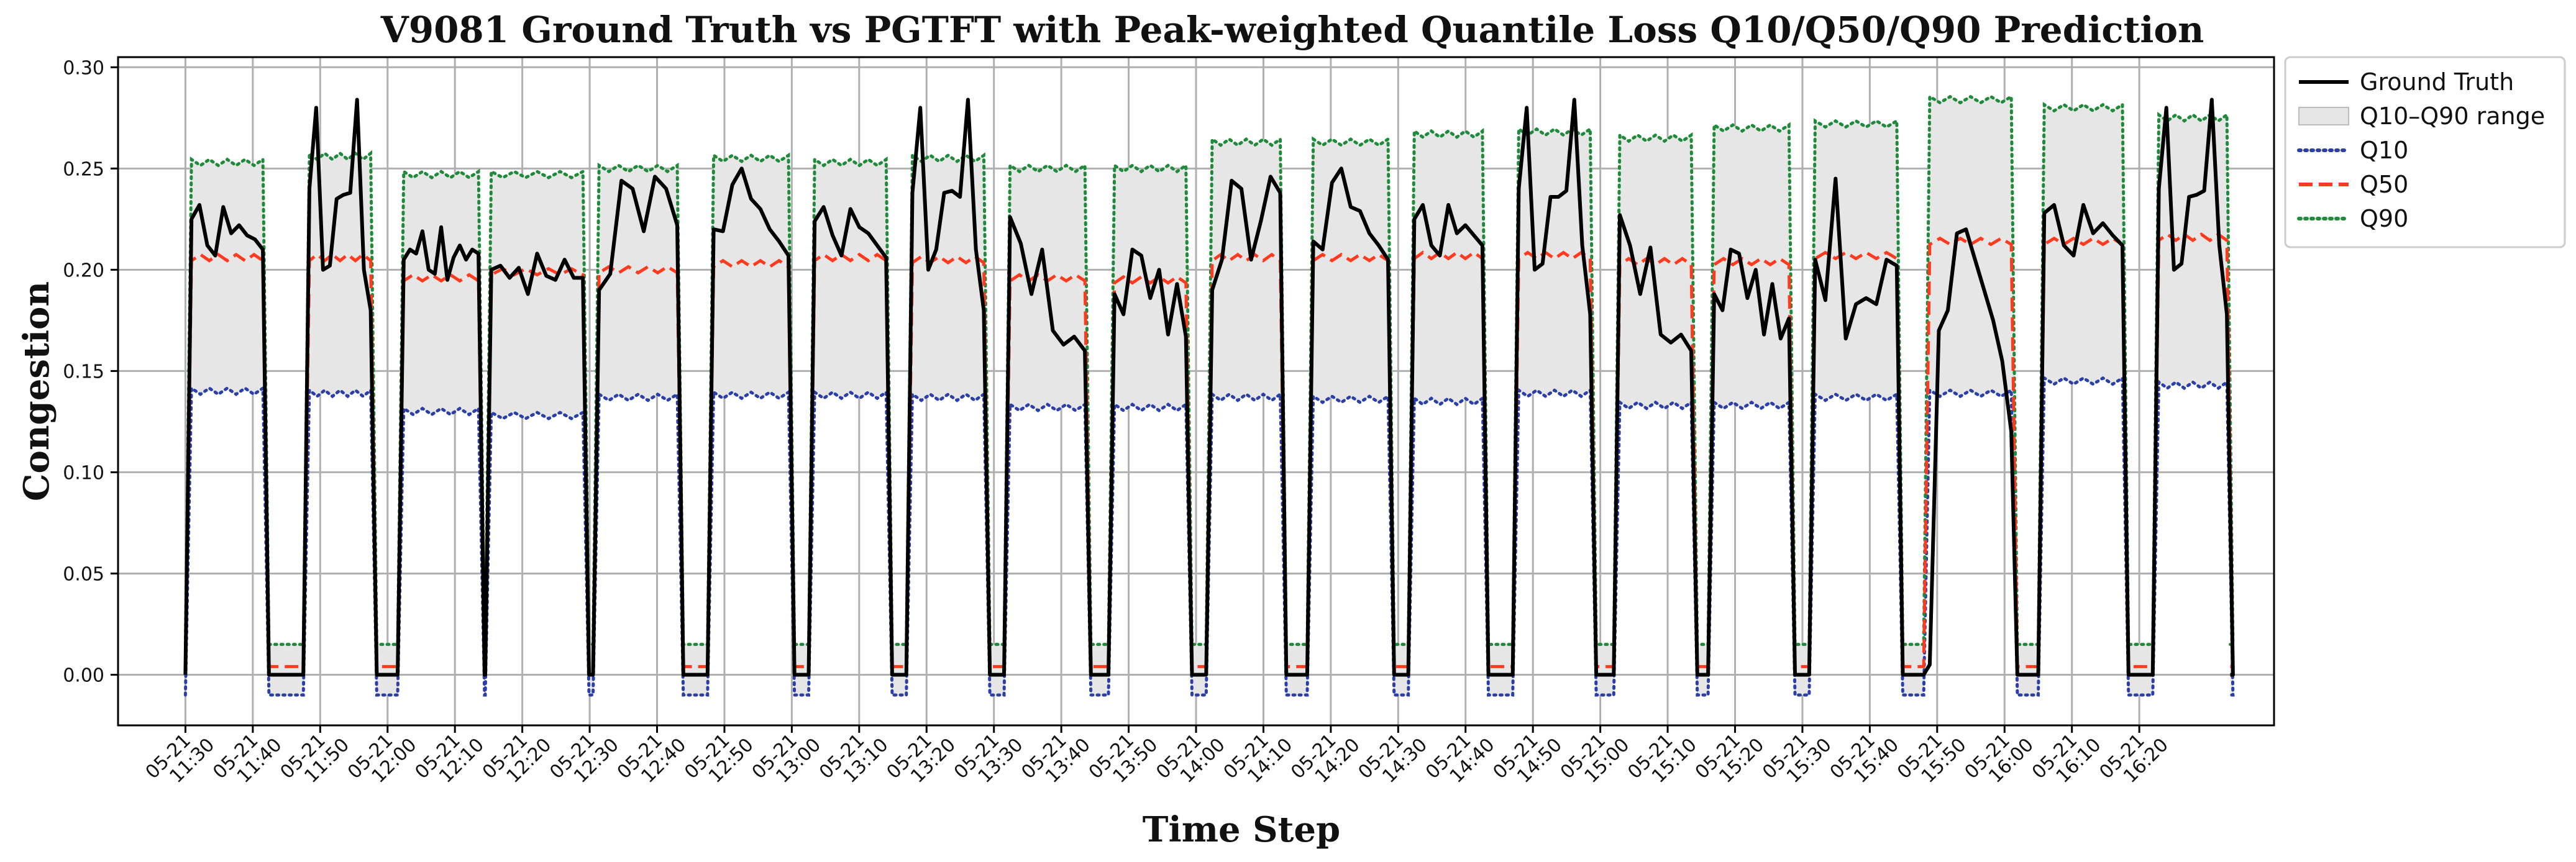 The image size is (2576, 862). Describe the element at coordinates (2352, 218) in the screenshot. I see `legend-item-q90: Q90` at that location.